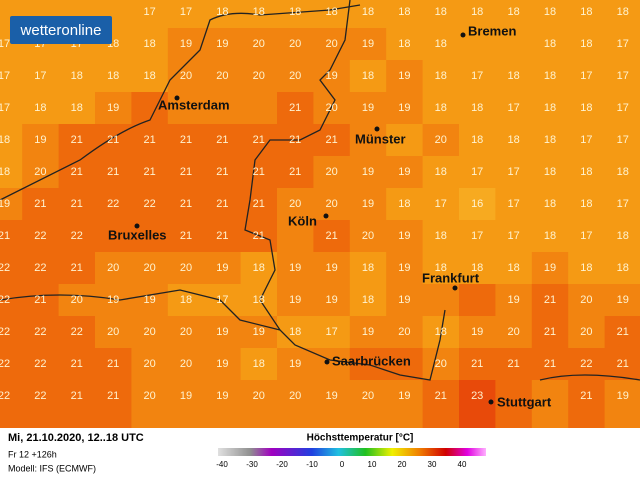  I want to click on footer-model: Modell: IFS (ECMWF), so click(52, 468).